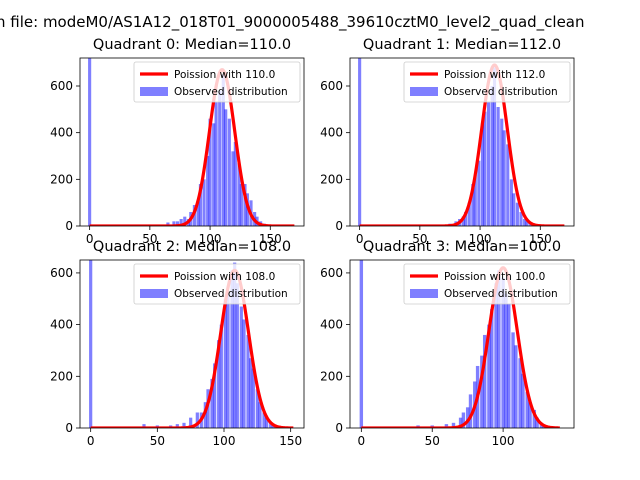 The height and width of the screenshot is (480, 640). I want to click on y-tick-label: 400, so click(331, 133).